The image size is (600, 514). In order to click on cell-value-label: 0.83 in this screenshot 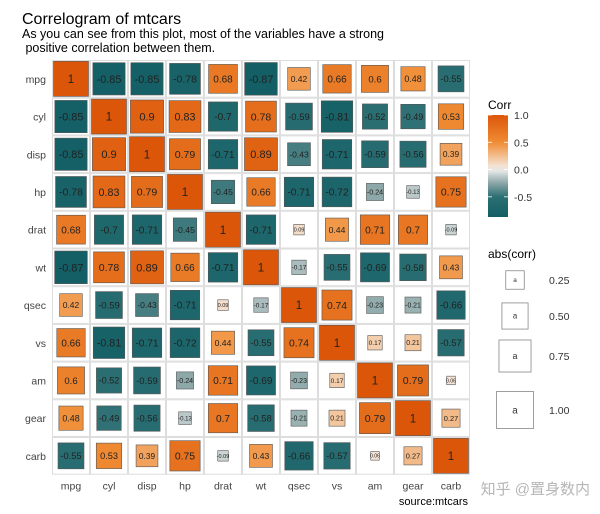, I will do `click(185, 117)`.